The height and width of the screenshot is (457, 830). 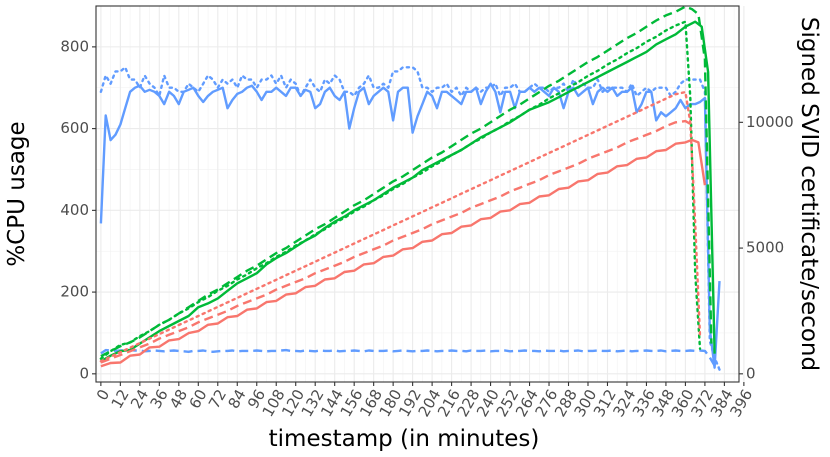 I want to click on x-axis-title: timestamp (in minutes), so click(x=404, y=439).